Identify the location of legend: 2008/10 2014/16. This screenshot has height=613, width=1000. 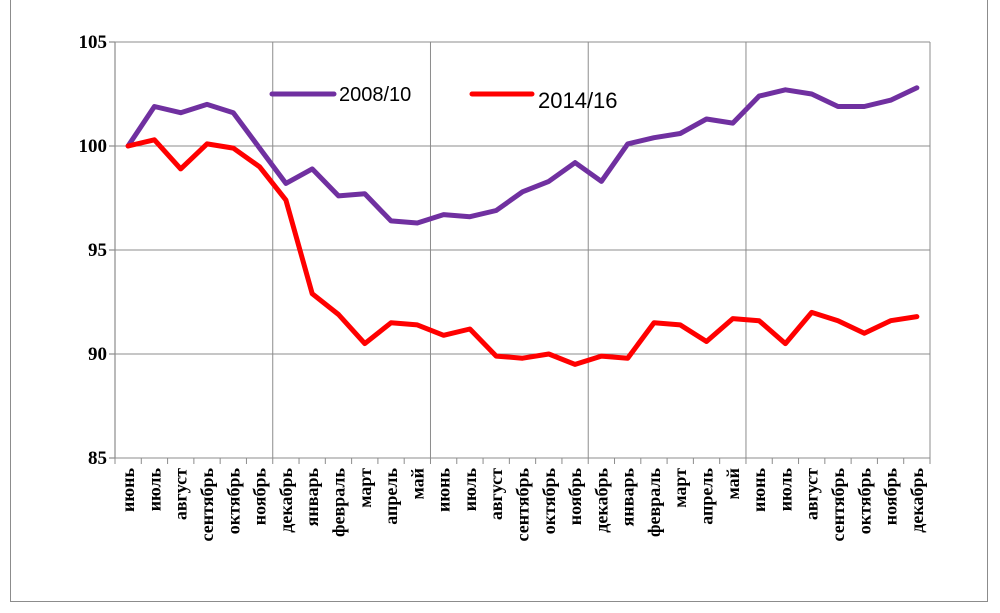
(443, 98).